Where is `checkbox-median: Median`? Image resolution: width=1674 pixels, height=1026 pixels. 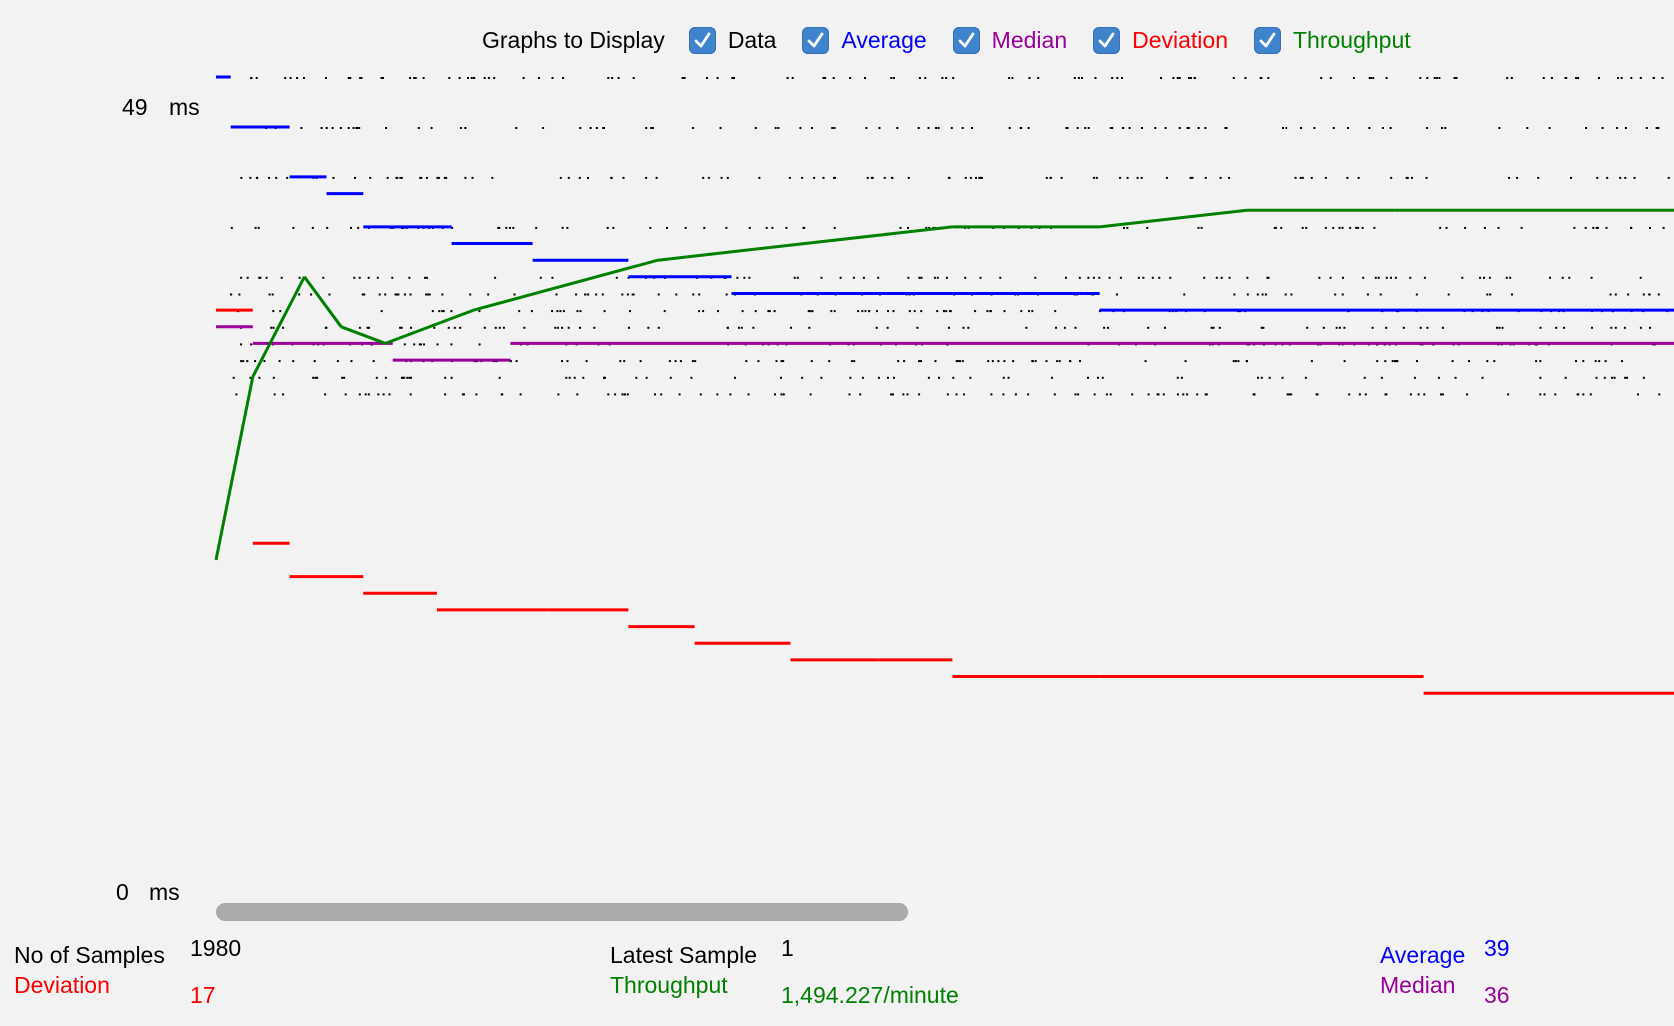 checkbox-median: Median is located at coordinates (1010, 40).